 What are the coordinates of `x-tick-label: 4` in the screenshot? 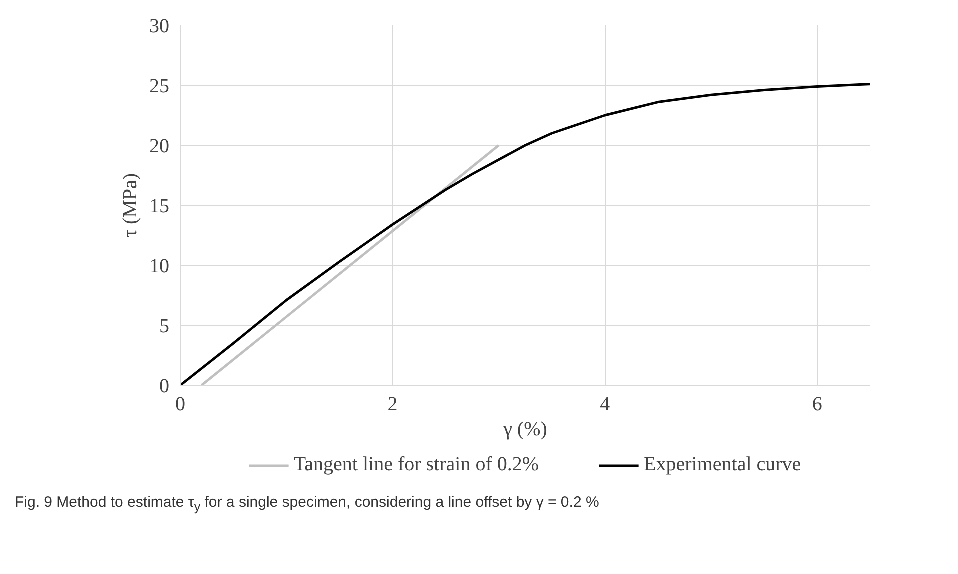 It's located at (605, 405).